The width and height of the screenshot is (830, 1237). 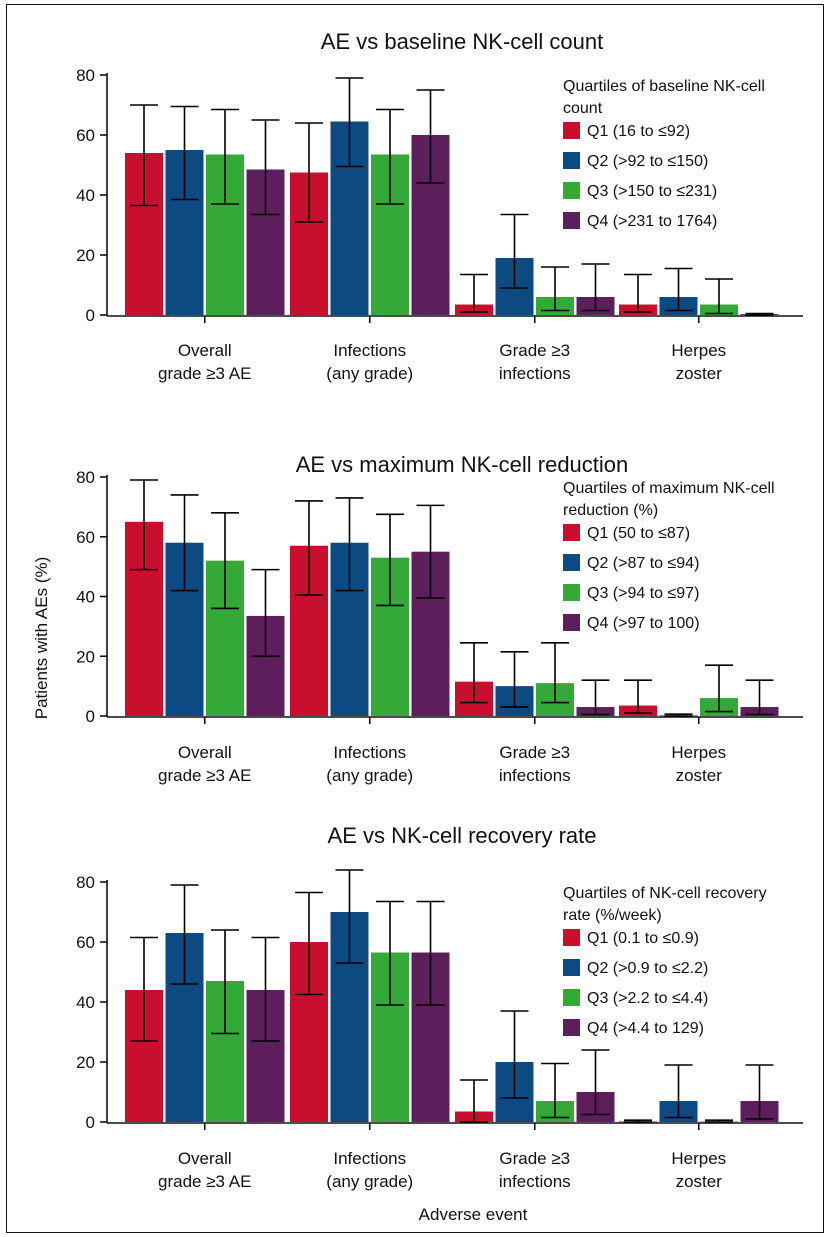 I want to click on legend-title-line2: count, so click(x=583, y=108).